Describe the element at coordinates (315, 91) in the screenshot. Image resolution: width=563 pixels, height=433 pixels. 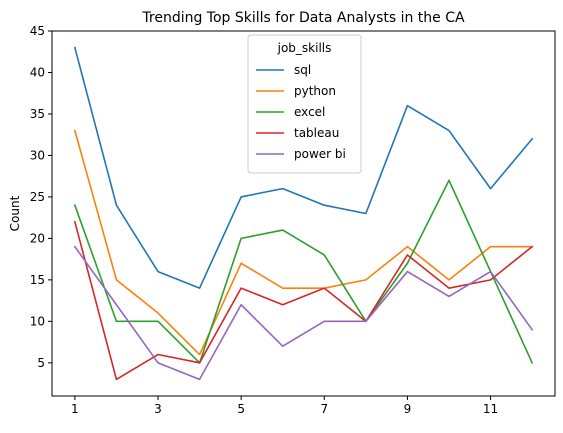
I see `legend-label-python: python` at that location.